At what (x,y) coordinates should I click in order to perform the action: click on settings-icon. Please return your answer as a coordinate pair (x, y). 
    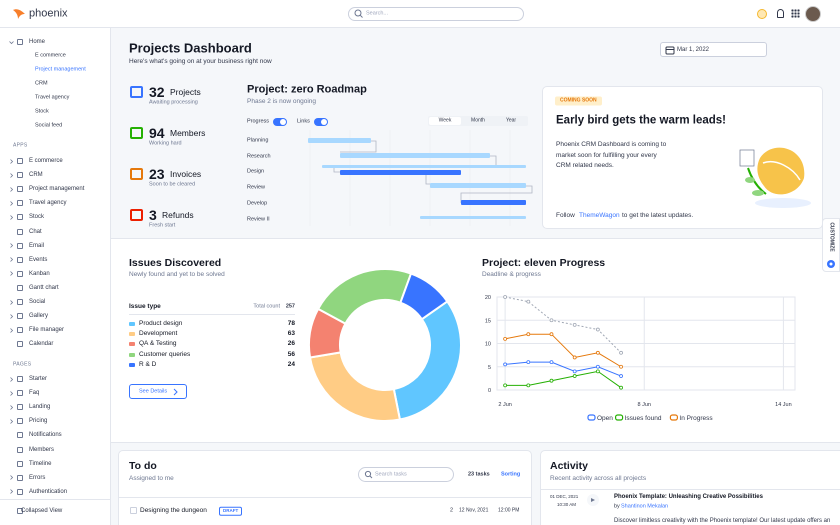
    Looking at the image, I should click on (831, 264).